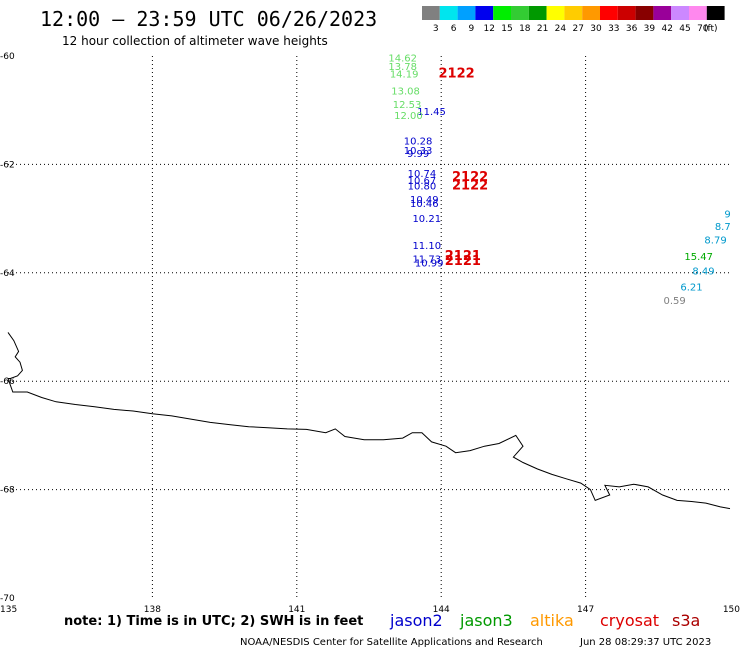 The height and width of the screenshot is (650, 740). What do you see at coordinates (577, 29) in the screenshot?
I see `legend-label: 27` at bounding box center [577, 29].